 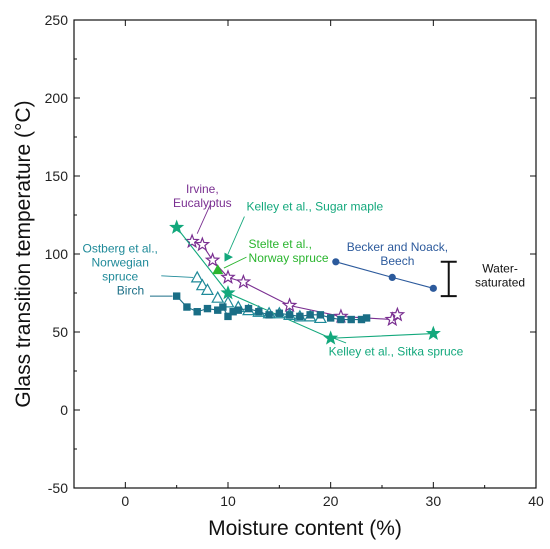 I want to click on x-tick-label: 40, so click(x=536, y=501).